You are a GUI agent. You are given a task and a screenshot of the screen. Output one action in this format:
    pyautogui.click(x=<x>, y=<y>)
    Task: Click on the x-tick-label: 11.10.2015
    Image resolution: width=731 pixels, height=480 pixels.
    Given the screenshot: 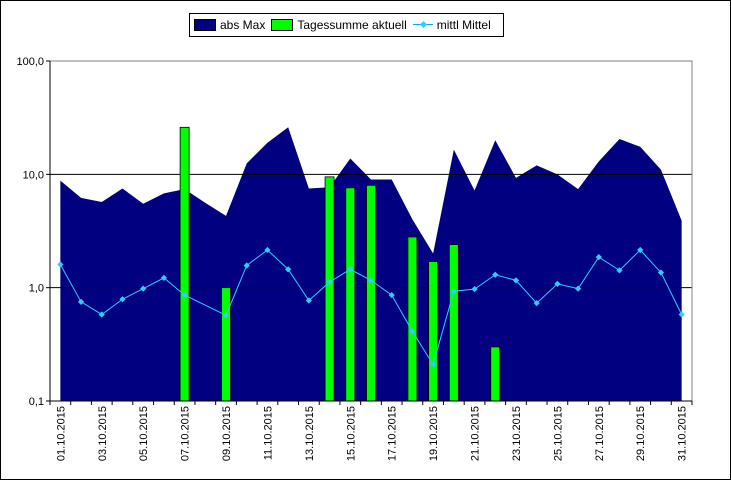 What is the action you would take?
    pyautogui.click(x=268, y=433)
    